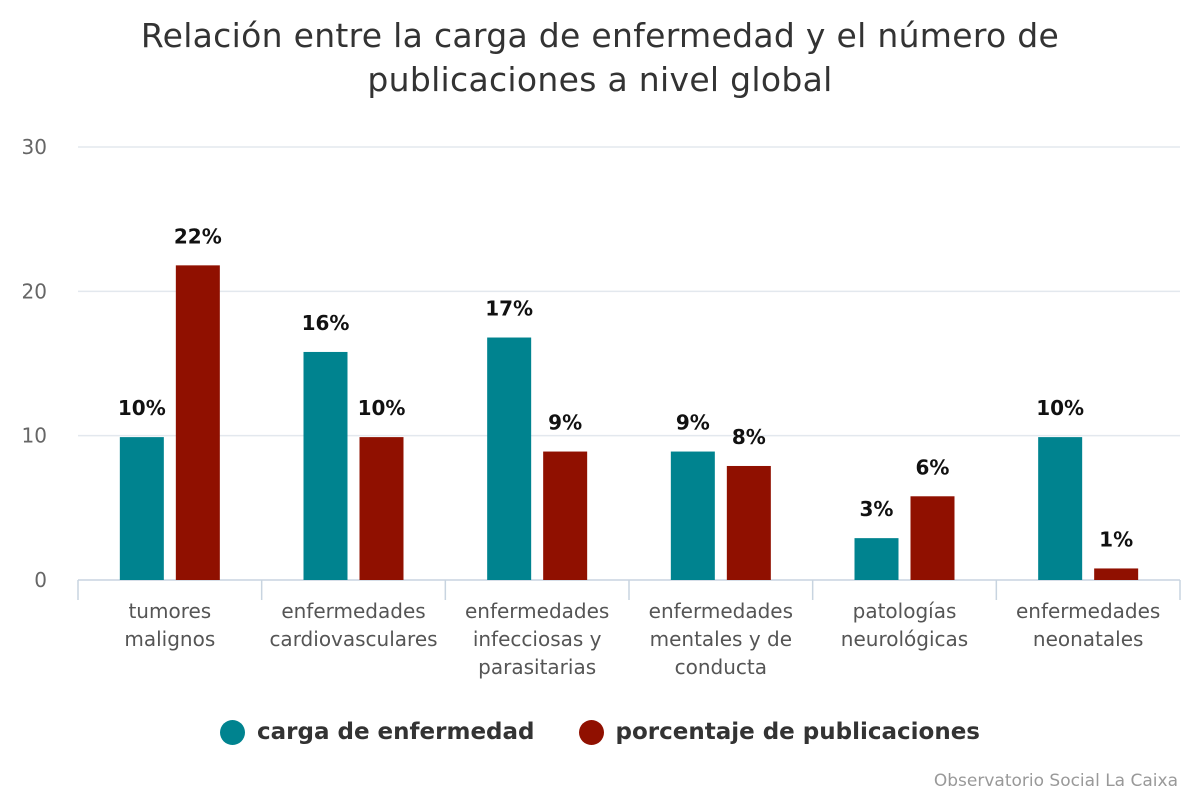 Image resolution: width=1200 pixels, height=800 pixels. What do you see at coordinates (198, 236) in the screenshot?
I see `data-label: 22%` at bounding box center [198, 236].